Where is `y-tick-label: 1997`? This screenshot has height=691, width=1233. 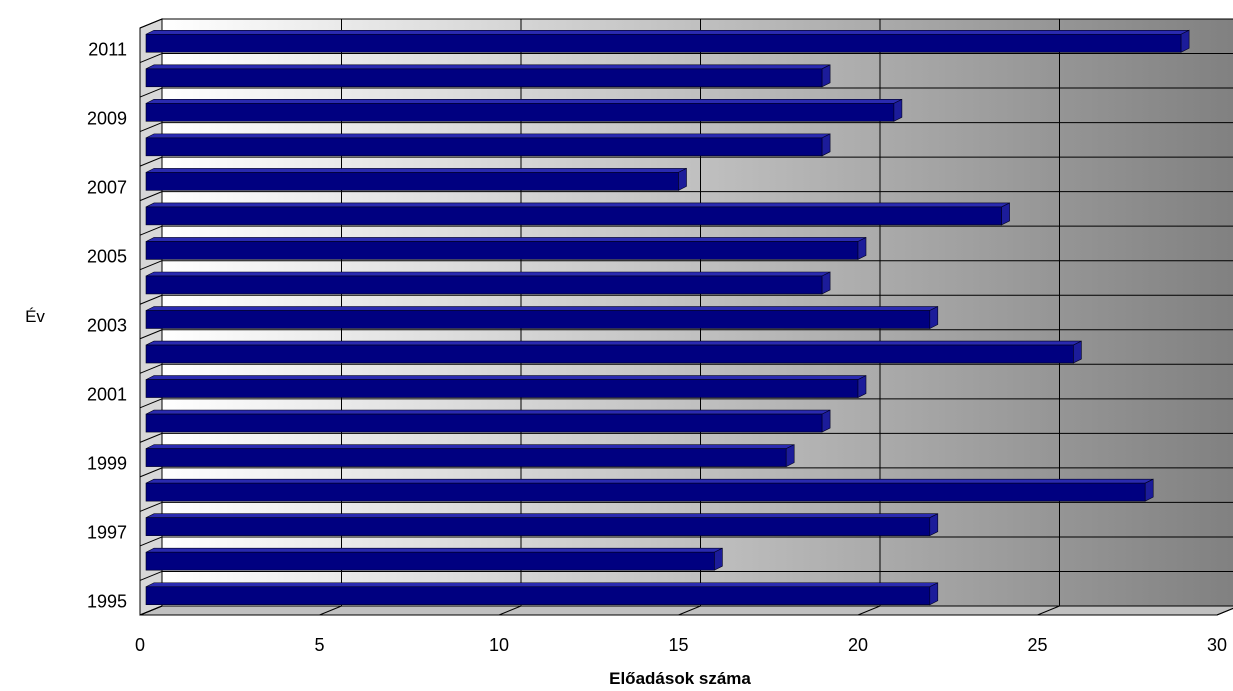
y-tick-label: 1997 is located at coordinates (107, 533).